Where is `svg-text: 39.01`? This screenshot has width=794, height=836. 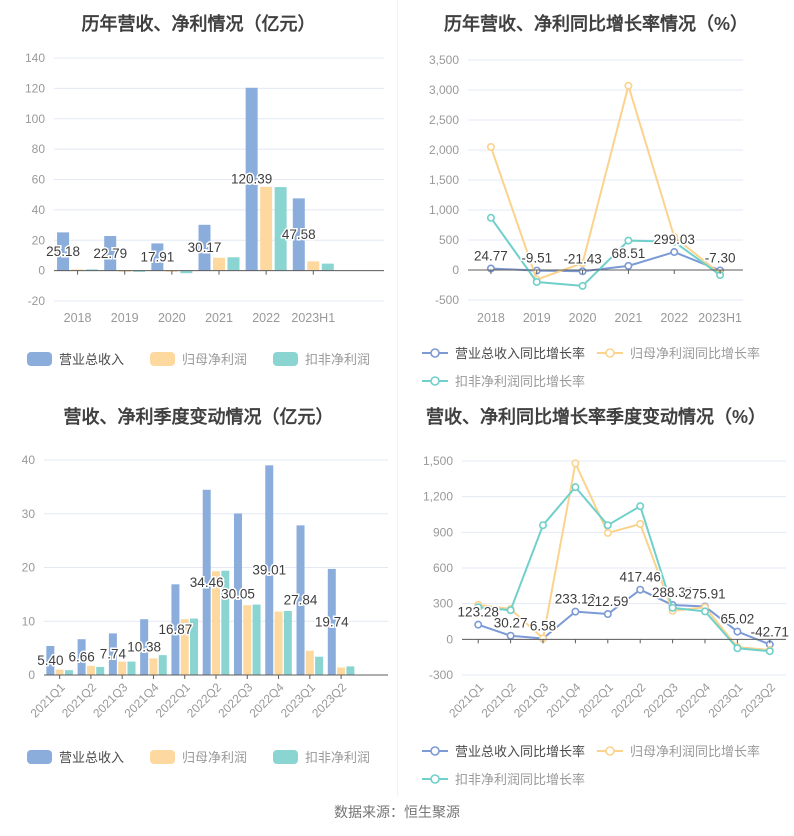 svg-text: 39.01 is located at coordinates (269, 570).